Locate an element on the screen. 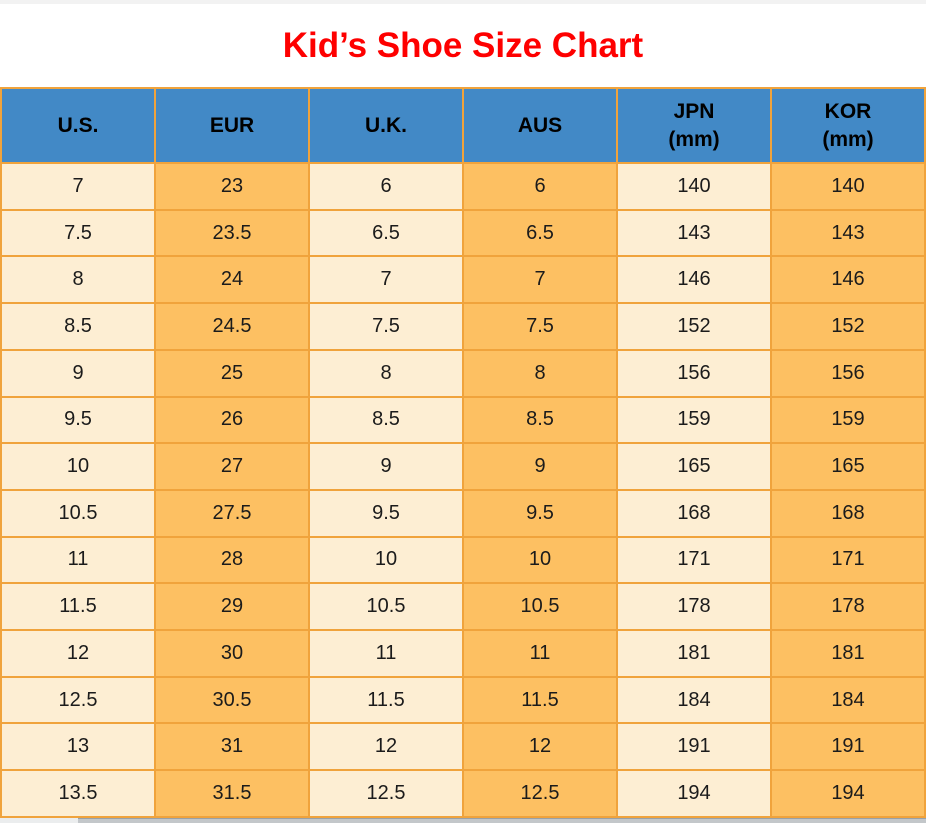 This screenshot has width=926, height=823. cell-uk: 11.5 is located at coordinates (386, 700).